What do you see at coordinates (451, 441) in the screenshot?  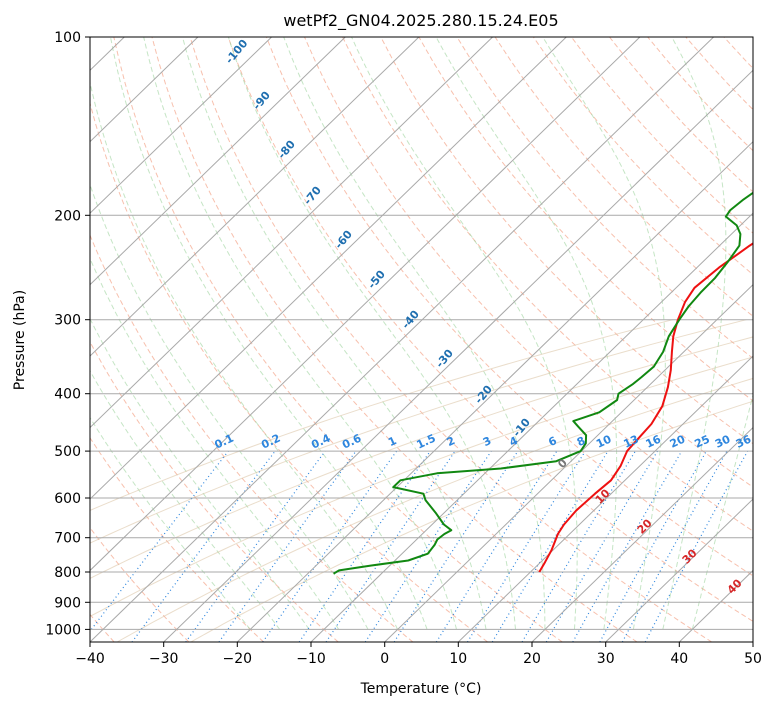 I see `mixing-ratio-label: 2` at bounding box center [451, 441].